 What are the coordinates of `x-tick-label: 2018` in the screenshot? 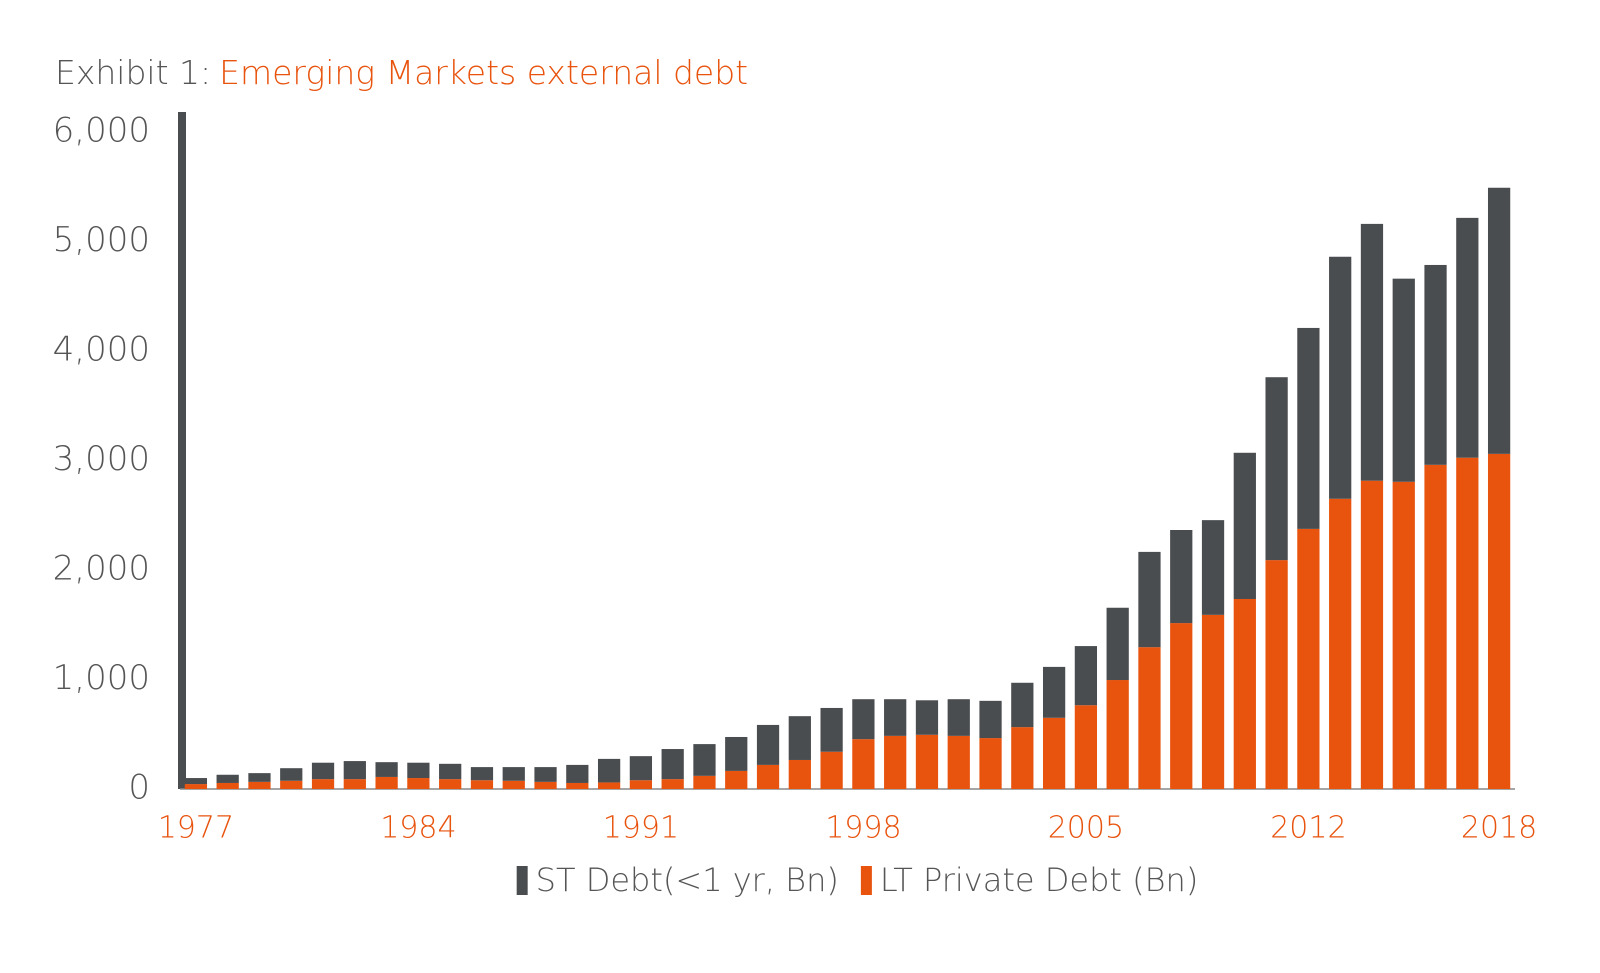 It's located at (1499, 828).